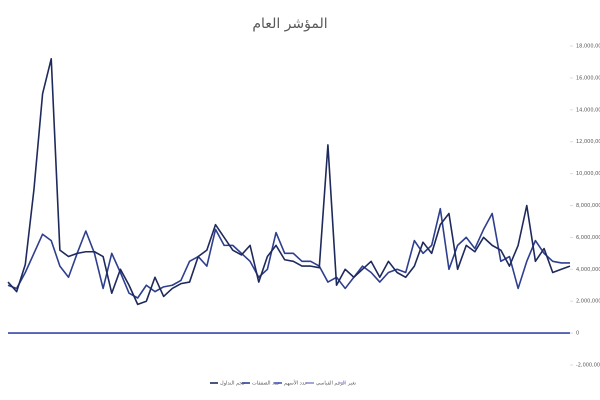  What do you see at coordinates (588, 174) in the screenshot?
I see `y-tick-label: 10,000,000` at bounding box center [588, 174].